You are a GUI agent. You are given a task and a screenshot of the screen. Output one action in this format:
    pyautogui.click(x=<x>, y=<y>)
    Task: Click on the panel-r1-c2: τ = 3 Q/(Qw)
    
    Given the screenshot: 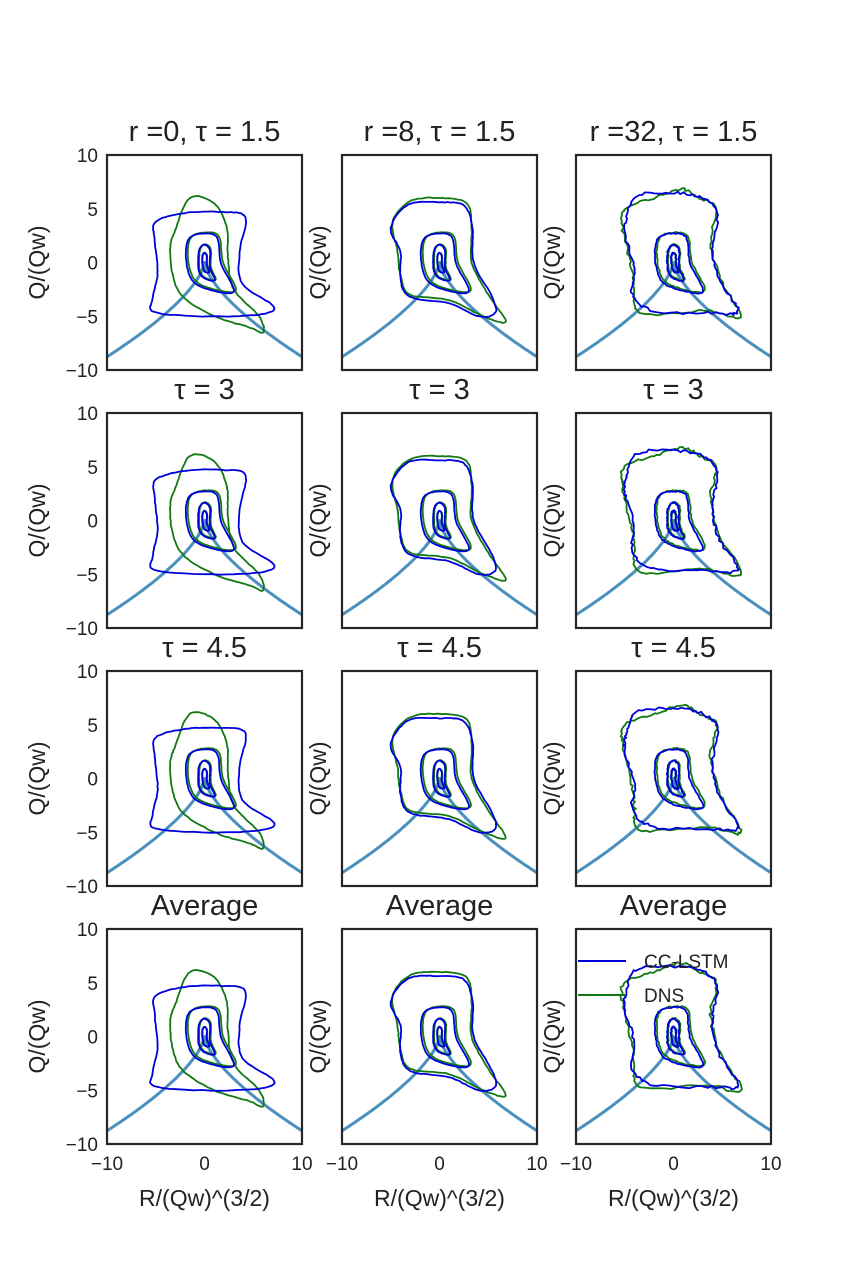 What is the action you would take?
    pyautogui.click(x=656, y=502)
    